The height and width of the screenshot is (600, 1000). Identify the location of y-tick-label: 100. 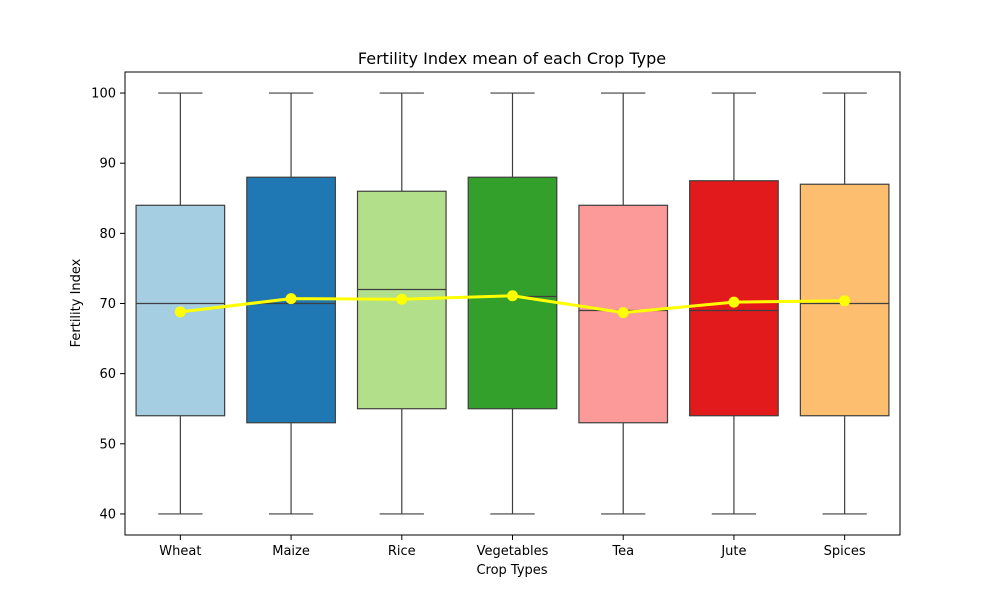
(103, 94).